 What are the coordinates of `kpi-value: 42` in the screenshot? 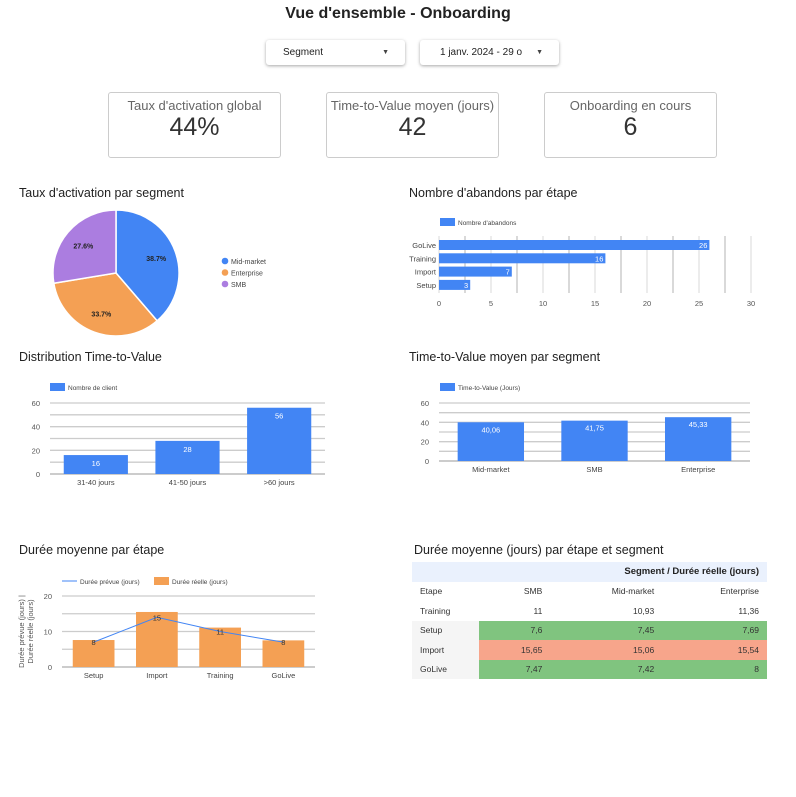 It's located at (412, 127).